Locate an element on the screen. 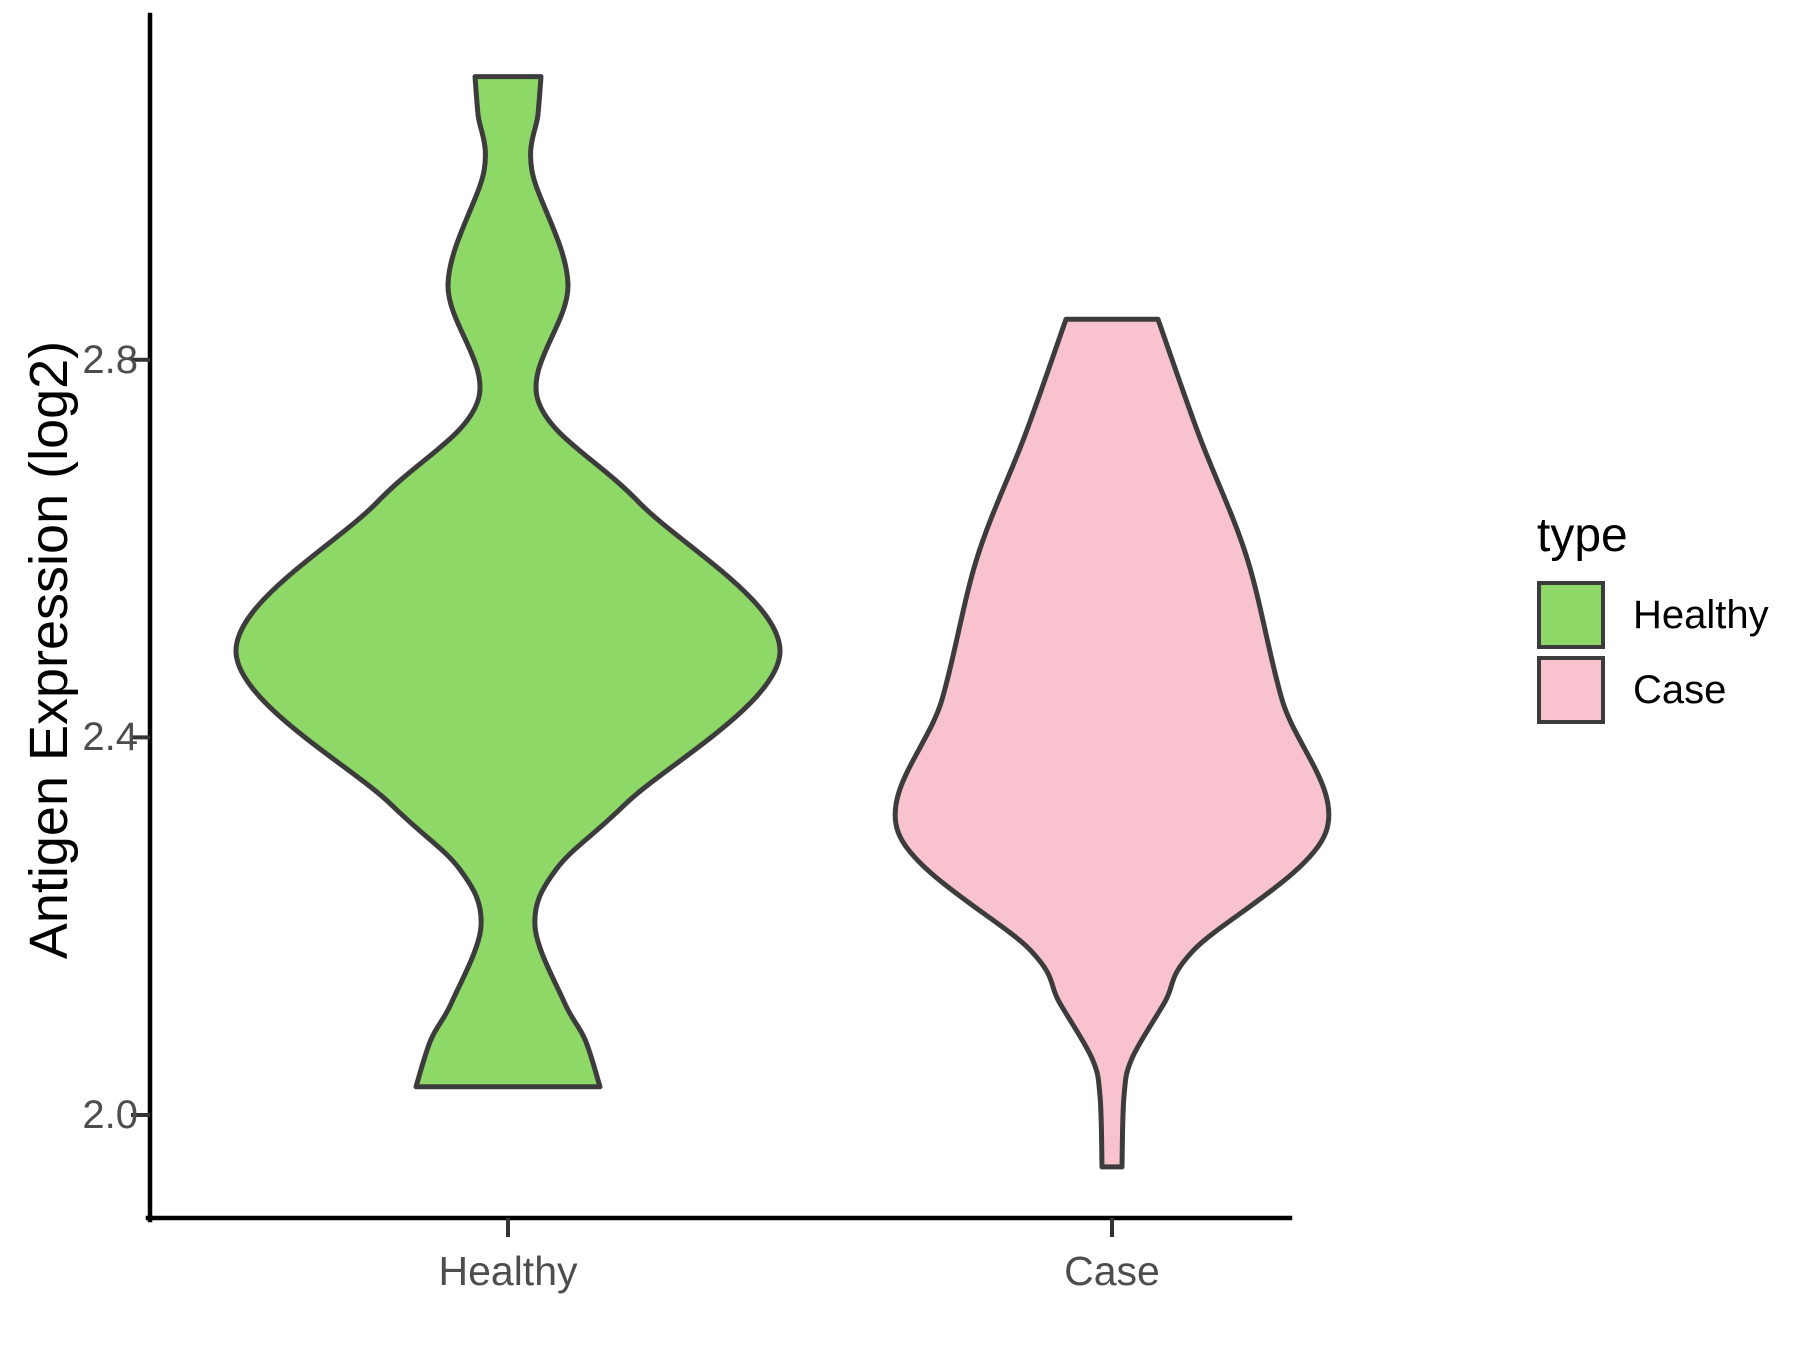 This screenshot has width=1800, height=1350. y-tick-label-2.8: 2.8 is located at coordinates (110, 359).